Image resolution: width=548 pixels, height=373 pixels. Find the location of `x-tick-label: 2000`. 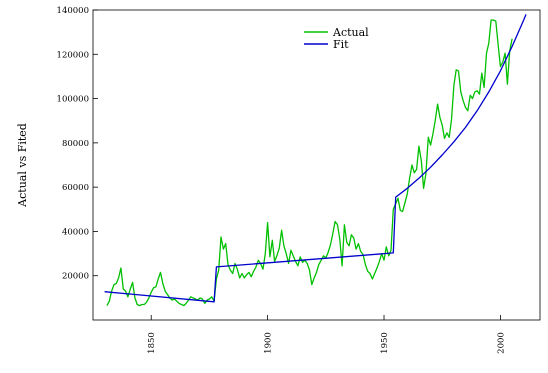

x-tick-label: 2000 is located at coordinates (501, 343).